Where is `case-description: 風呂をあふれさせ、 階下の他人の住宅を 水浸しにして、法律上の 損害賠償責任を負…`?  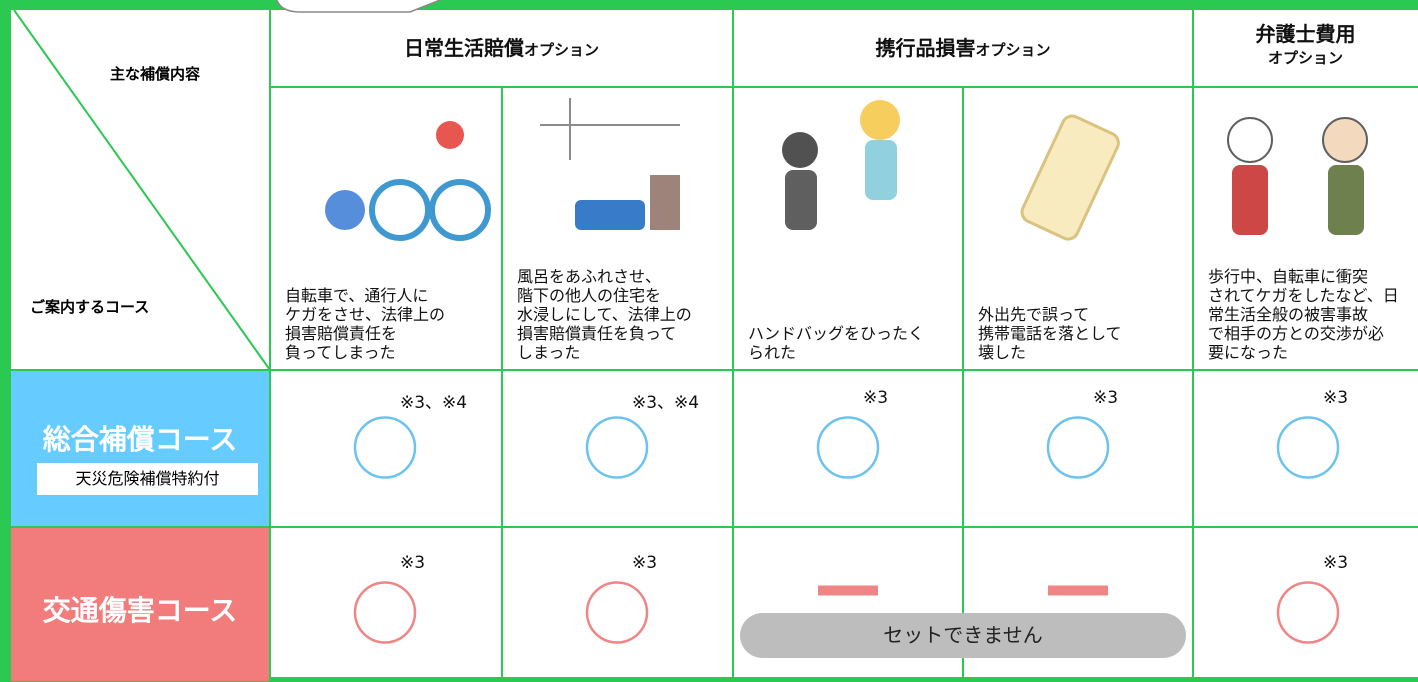 case-description: 風呂をあふれさせ、 階下の他人の住宅を 水浸しにして、法律上の 損害賠償責任を負… is located at coordinates (604, 314).